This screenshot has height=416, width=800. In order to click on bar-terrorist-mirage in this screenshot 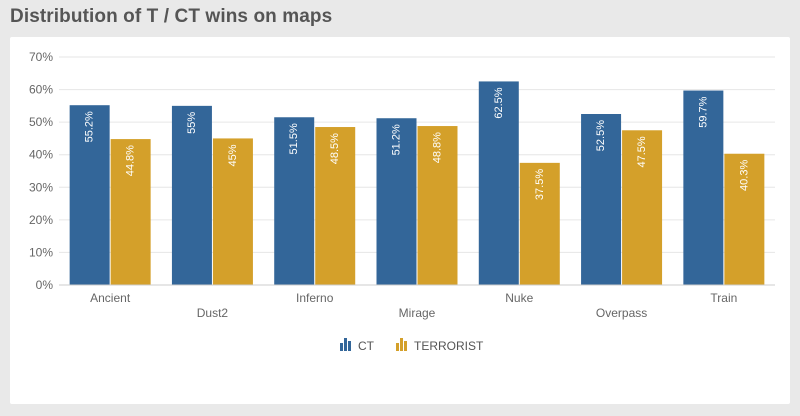, I will do `click(437, 206)`.